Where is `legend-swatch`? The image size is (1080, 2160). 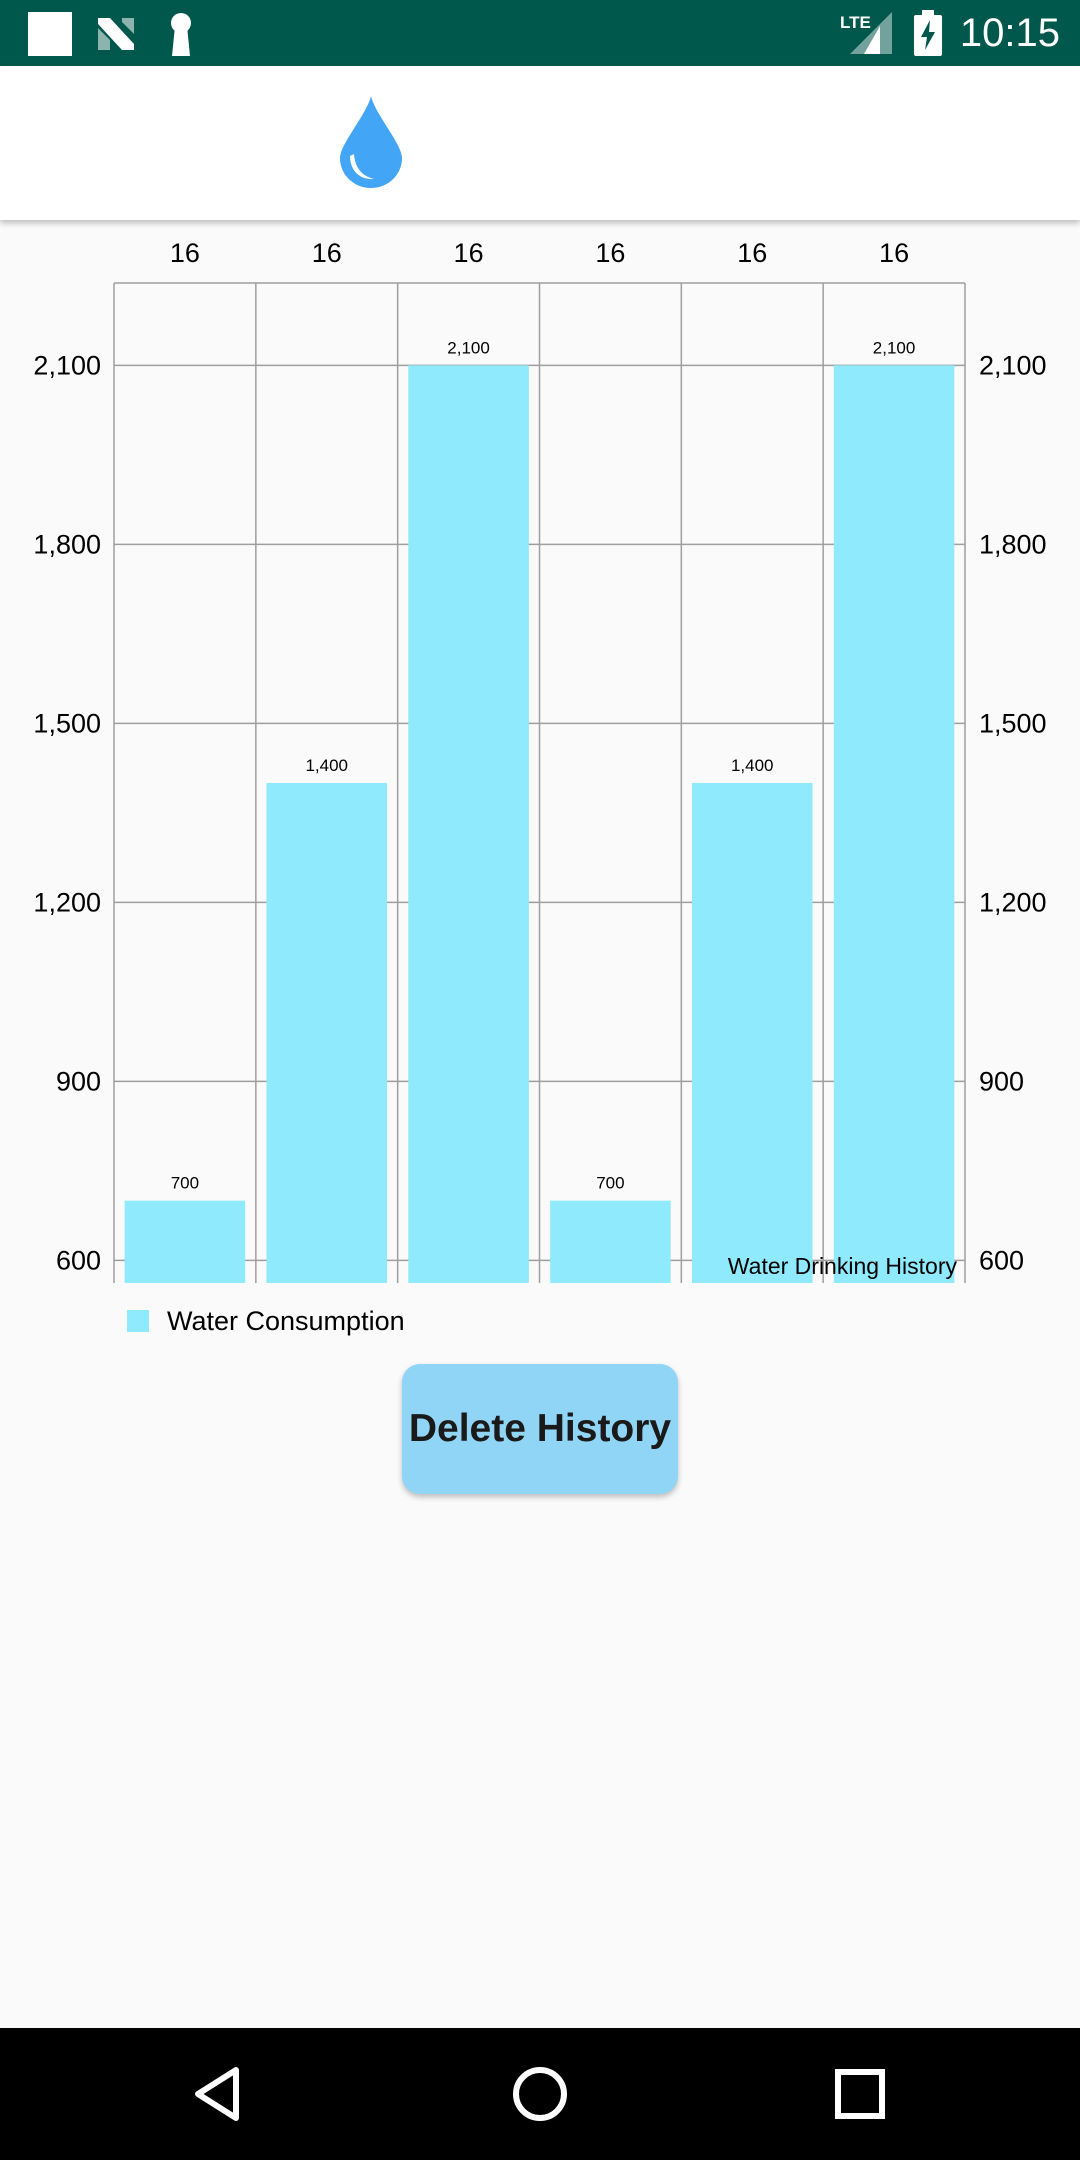
legend-swatch is located at coordinates (138, 1321).